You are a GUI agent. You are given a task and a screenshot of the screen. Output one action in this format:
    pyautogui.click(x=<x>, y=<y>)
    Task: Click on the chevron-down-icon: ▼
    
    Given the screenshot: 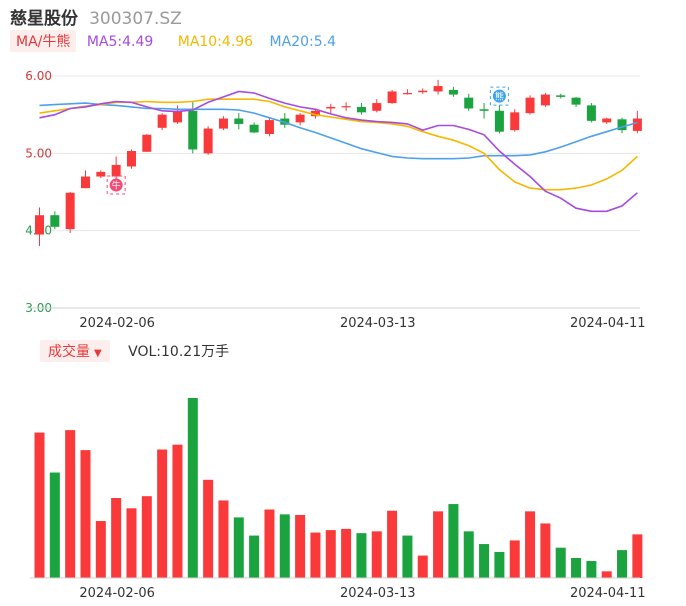 What is the action you would take?
    pyautogui.click(x=98, y=353)
    